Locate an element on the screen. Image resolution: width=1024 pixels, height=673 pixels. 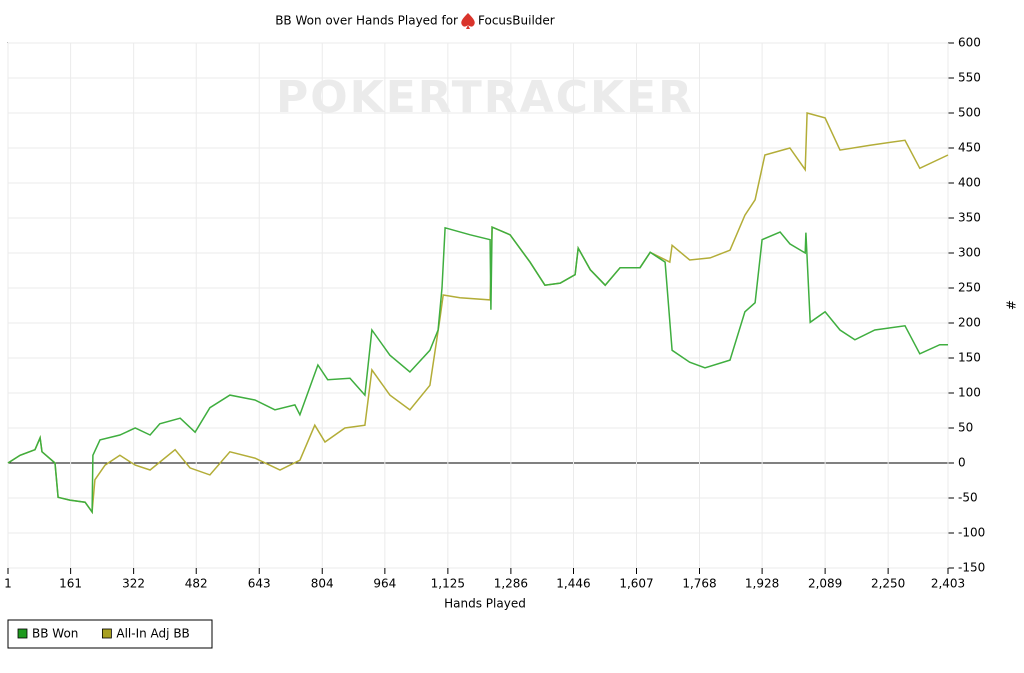
y-tick-label: 350 is located at coordinates (969, 218).